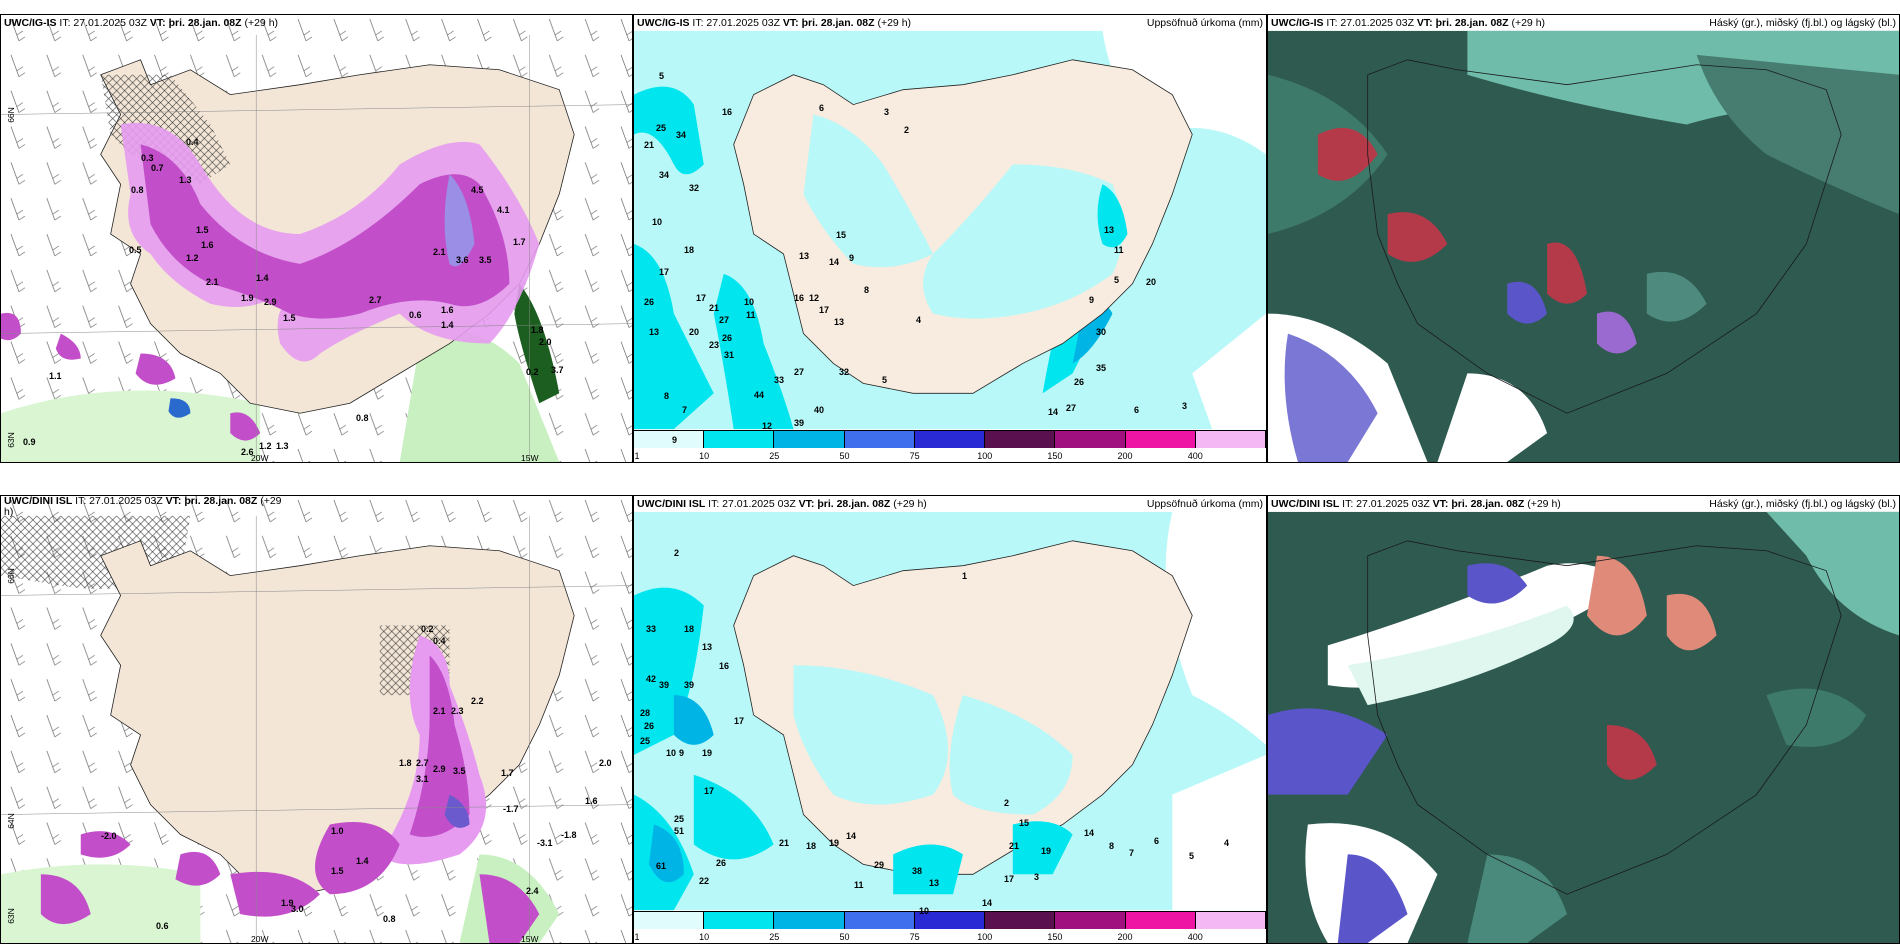 The width and height of the screenshot is (1900, 950). I want to click on colorbar-tick: 150, so click(1055, 937).